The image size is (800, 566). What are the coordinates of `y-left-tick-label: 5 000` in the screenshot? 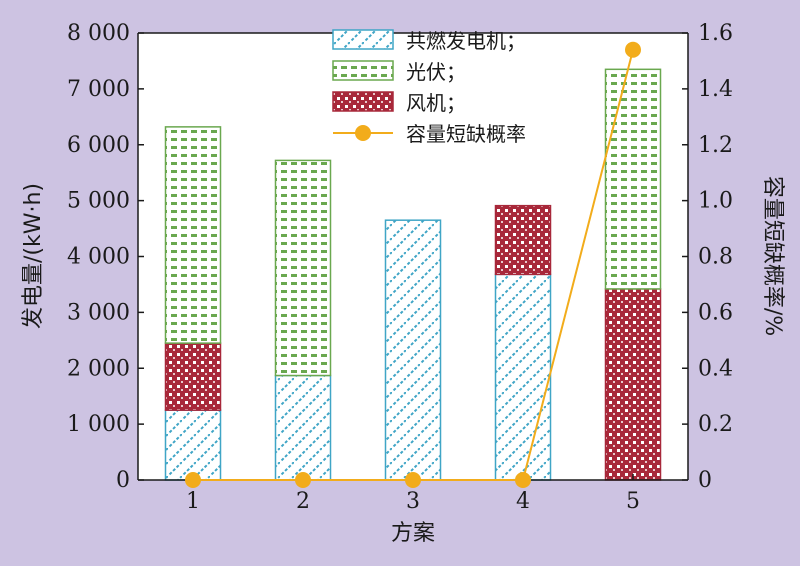 It's located at (98, 201).